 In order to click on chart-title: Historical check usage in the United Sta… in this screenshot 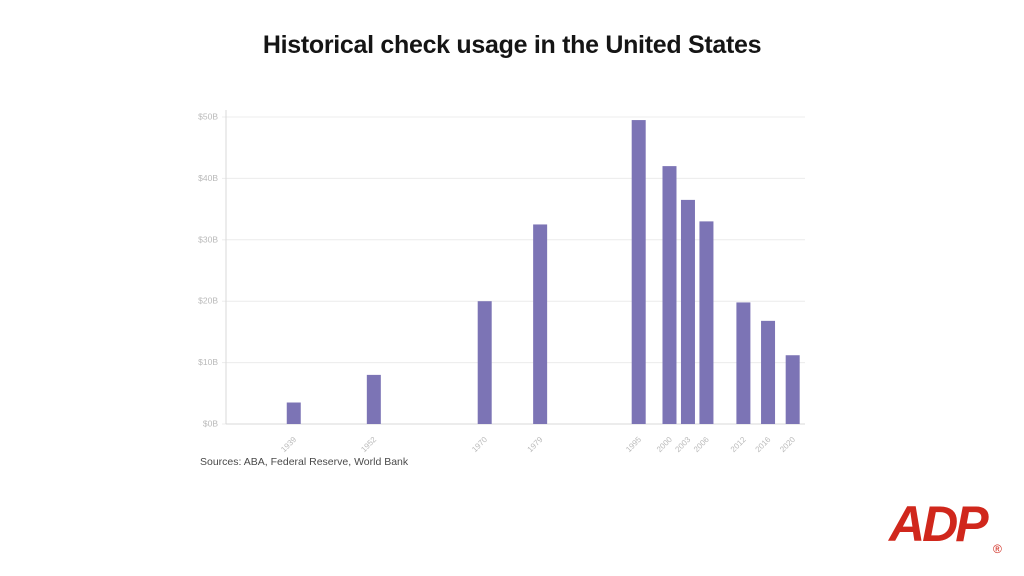, I will do `click(512, 45)`.